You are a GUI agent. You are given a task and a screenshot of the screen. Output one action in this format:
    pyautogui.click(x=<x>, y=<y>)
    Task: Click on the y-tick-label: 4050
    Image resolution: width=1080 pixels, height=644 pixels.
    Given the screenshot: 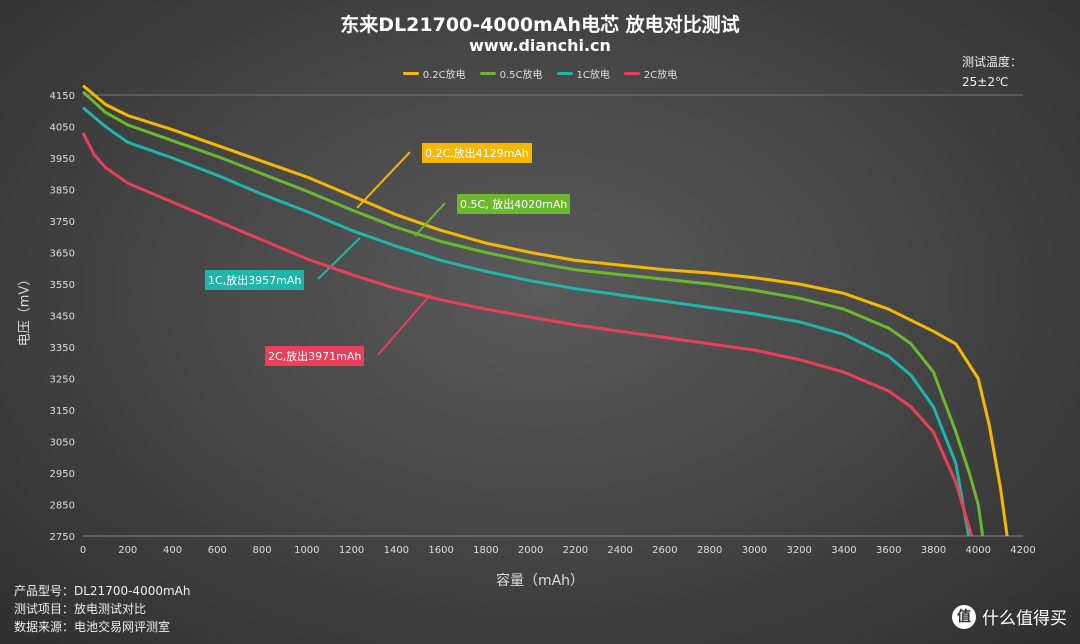 What is the action you would take?
    pyautogui.click(x=62, y=128)
    